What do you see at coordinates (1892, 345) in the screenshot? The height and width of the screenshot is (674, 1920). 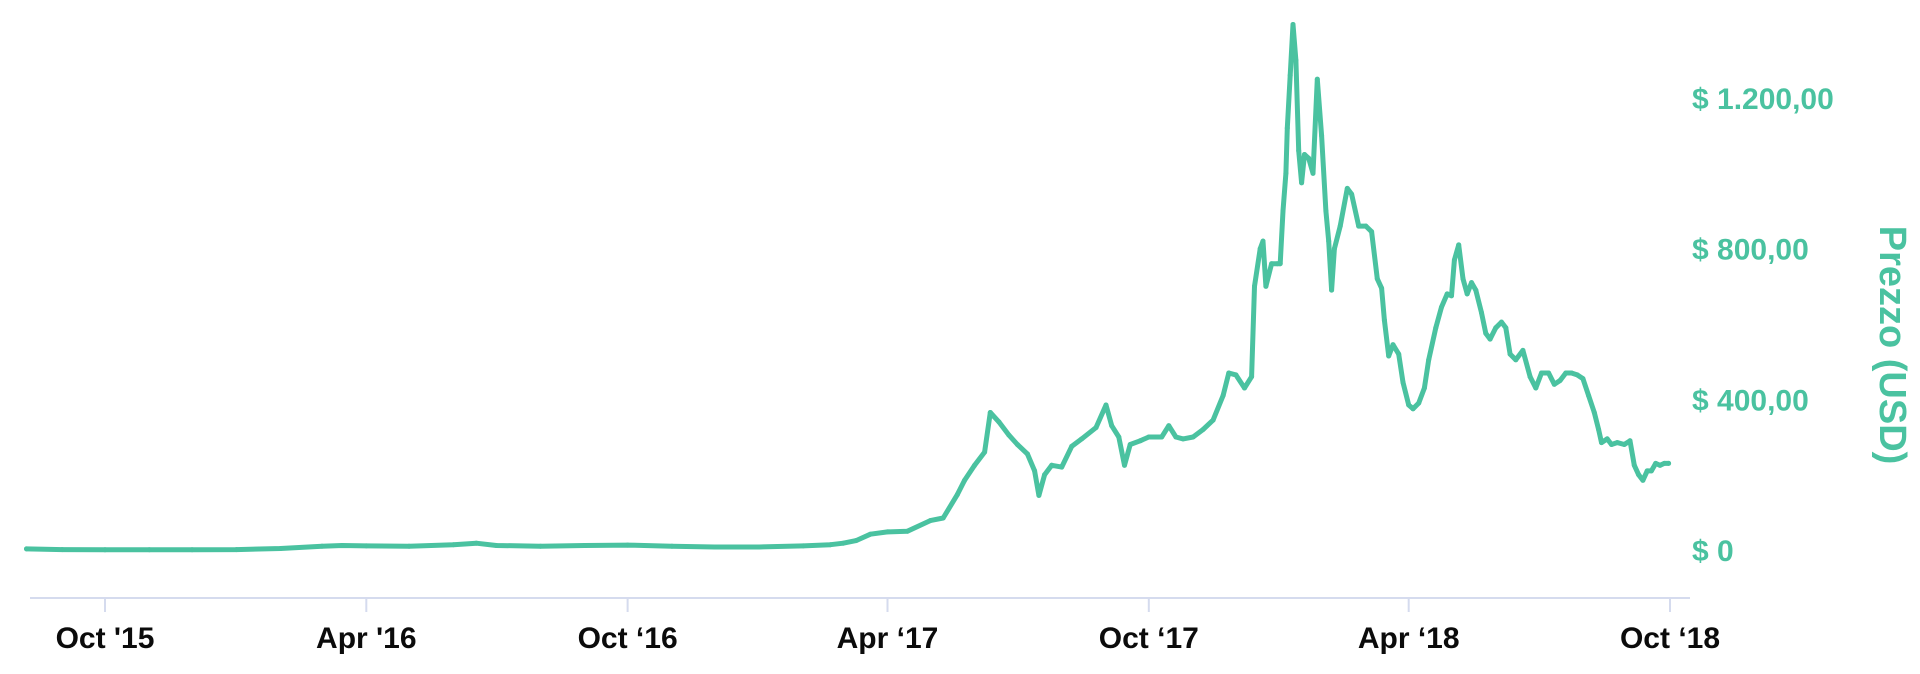 I see `y-axis-title: Prezzo (USD)` at bounding box center [1892, 345].